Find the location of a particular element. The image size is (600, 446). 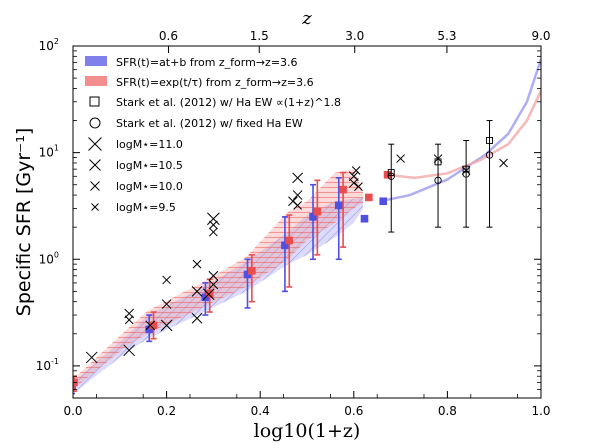

legend-square is located at coordinates (94, 101).